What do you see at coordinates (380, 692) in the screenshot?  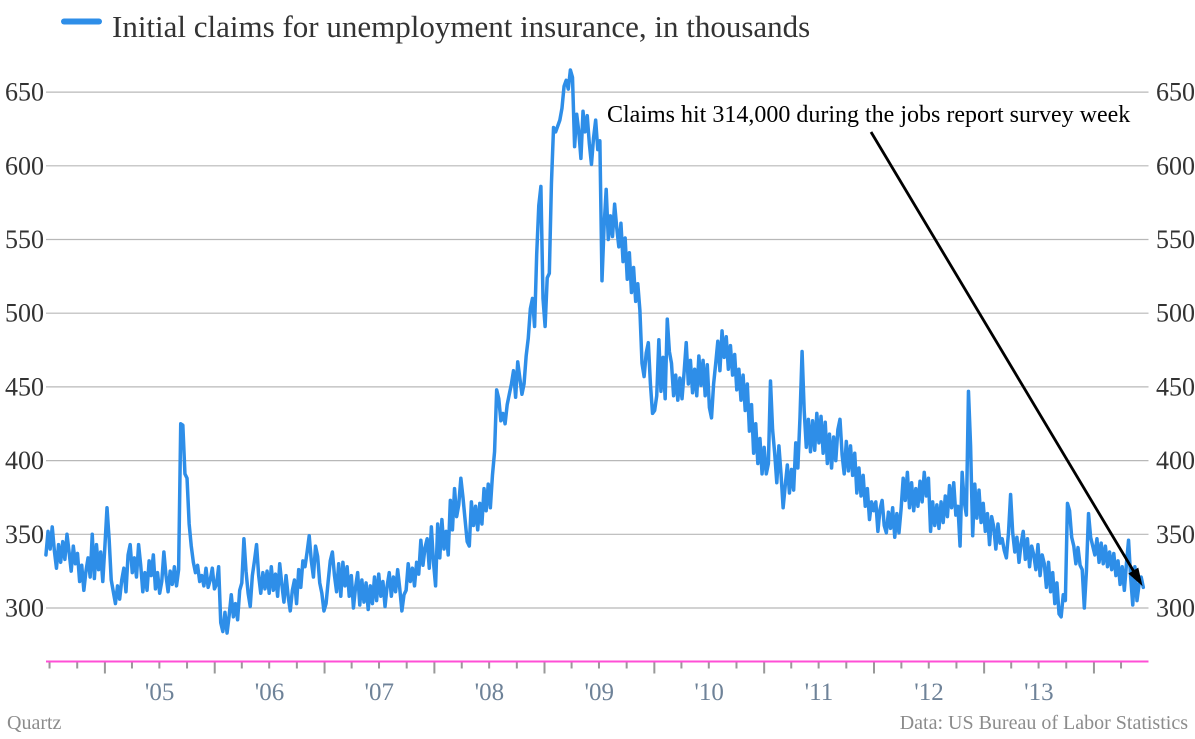 I see `x-axis-label: '07` at bounding box center [380, 692].